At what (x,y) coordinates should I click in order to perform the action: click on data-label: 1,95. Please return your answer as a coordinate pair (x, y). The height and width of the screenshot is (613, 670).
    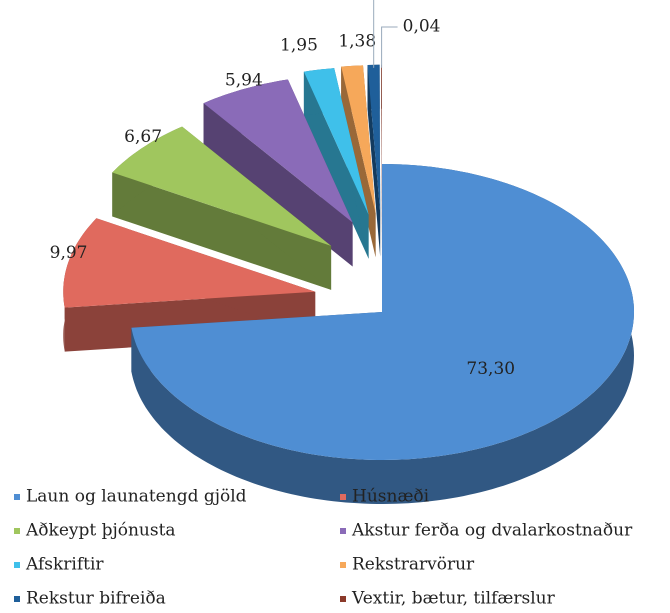
    Looking at the image, I should click on (299, 46).